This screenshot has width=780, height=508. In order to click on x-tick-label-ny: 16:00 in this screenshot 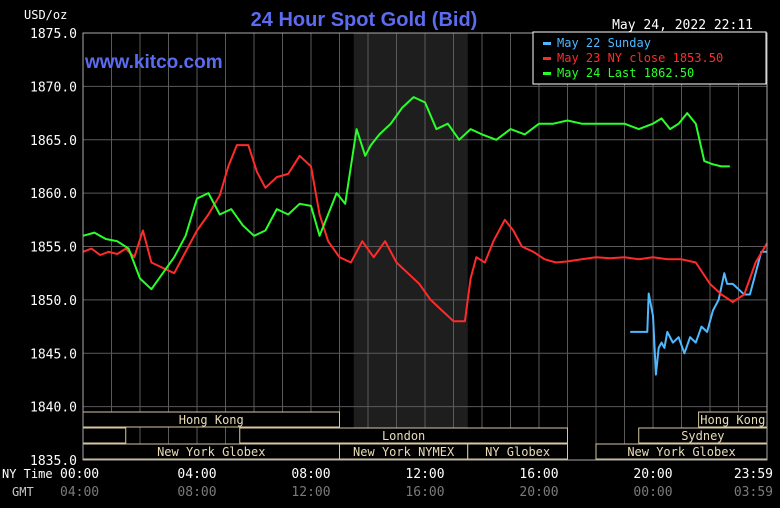, I will do `click(538, 474)`.